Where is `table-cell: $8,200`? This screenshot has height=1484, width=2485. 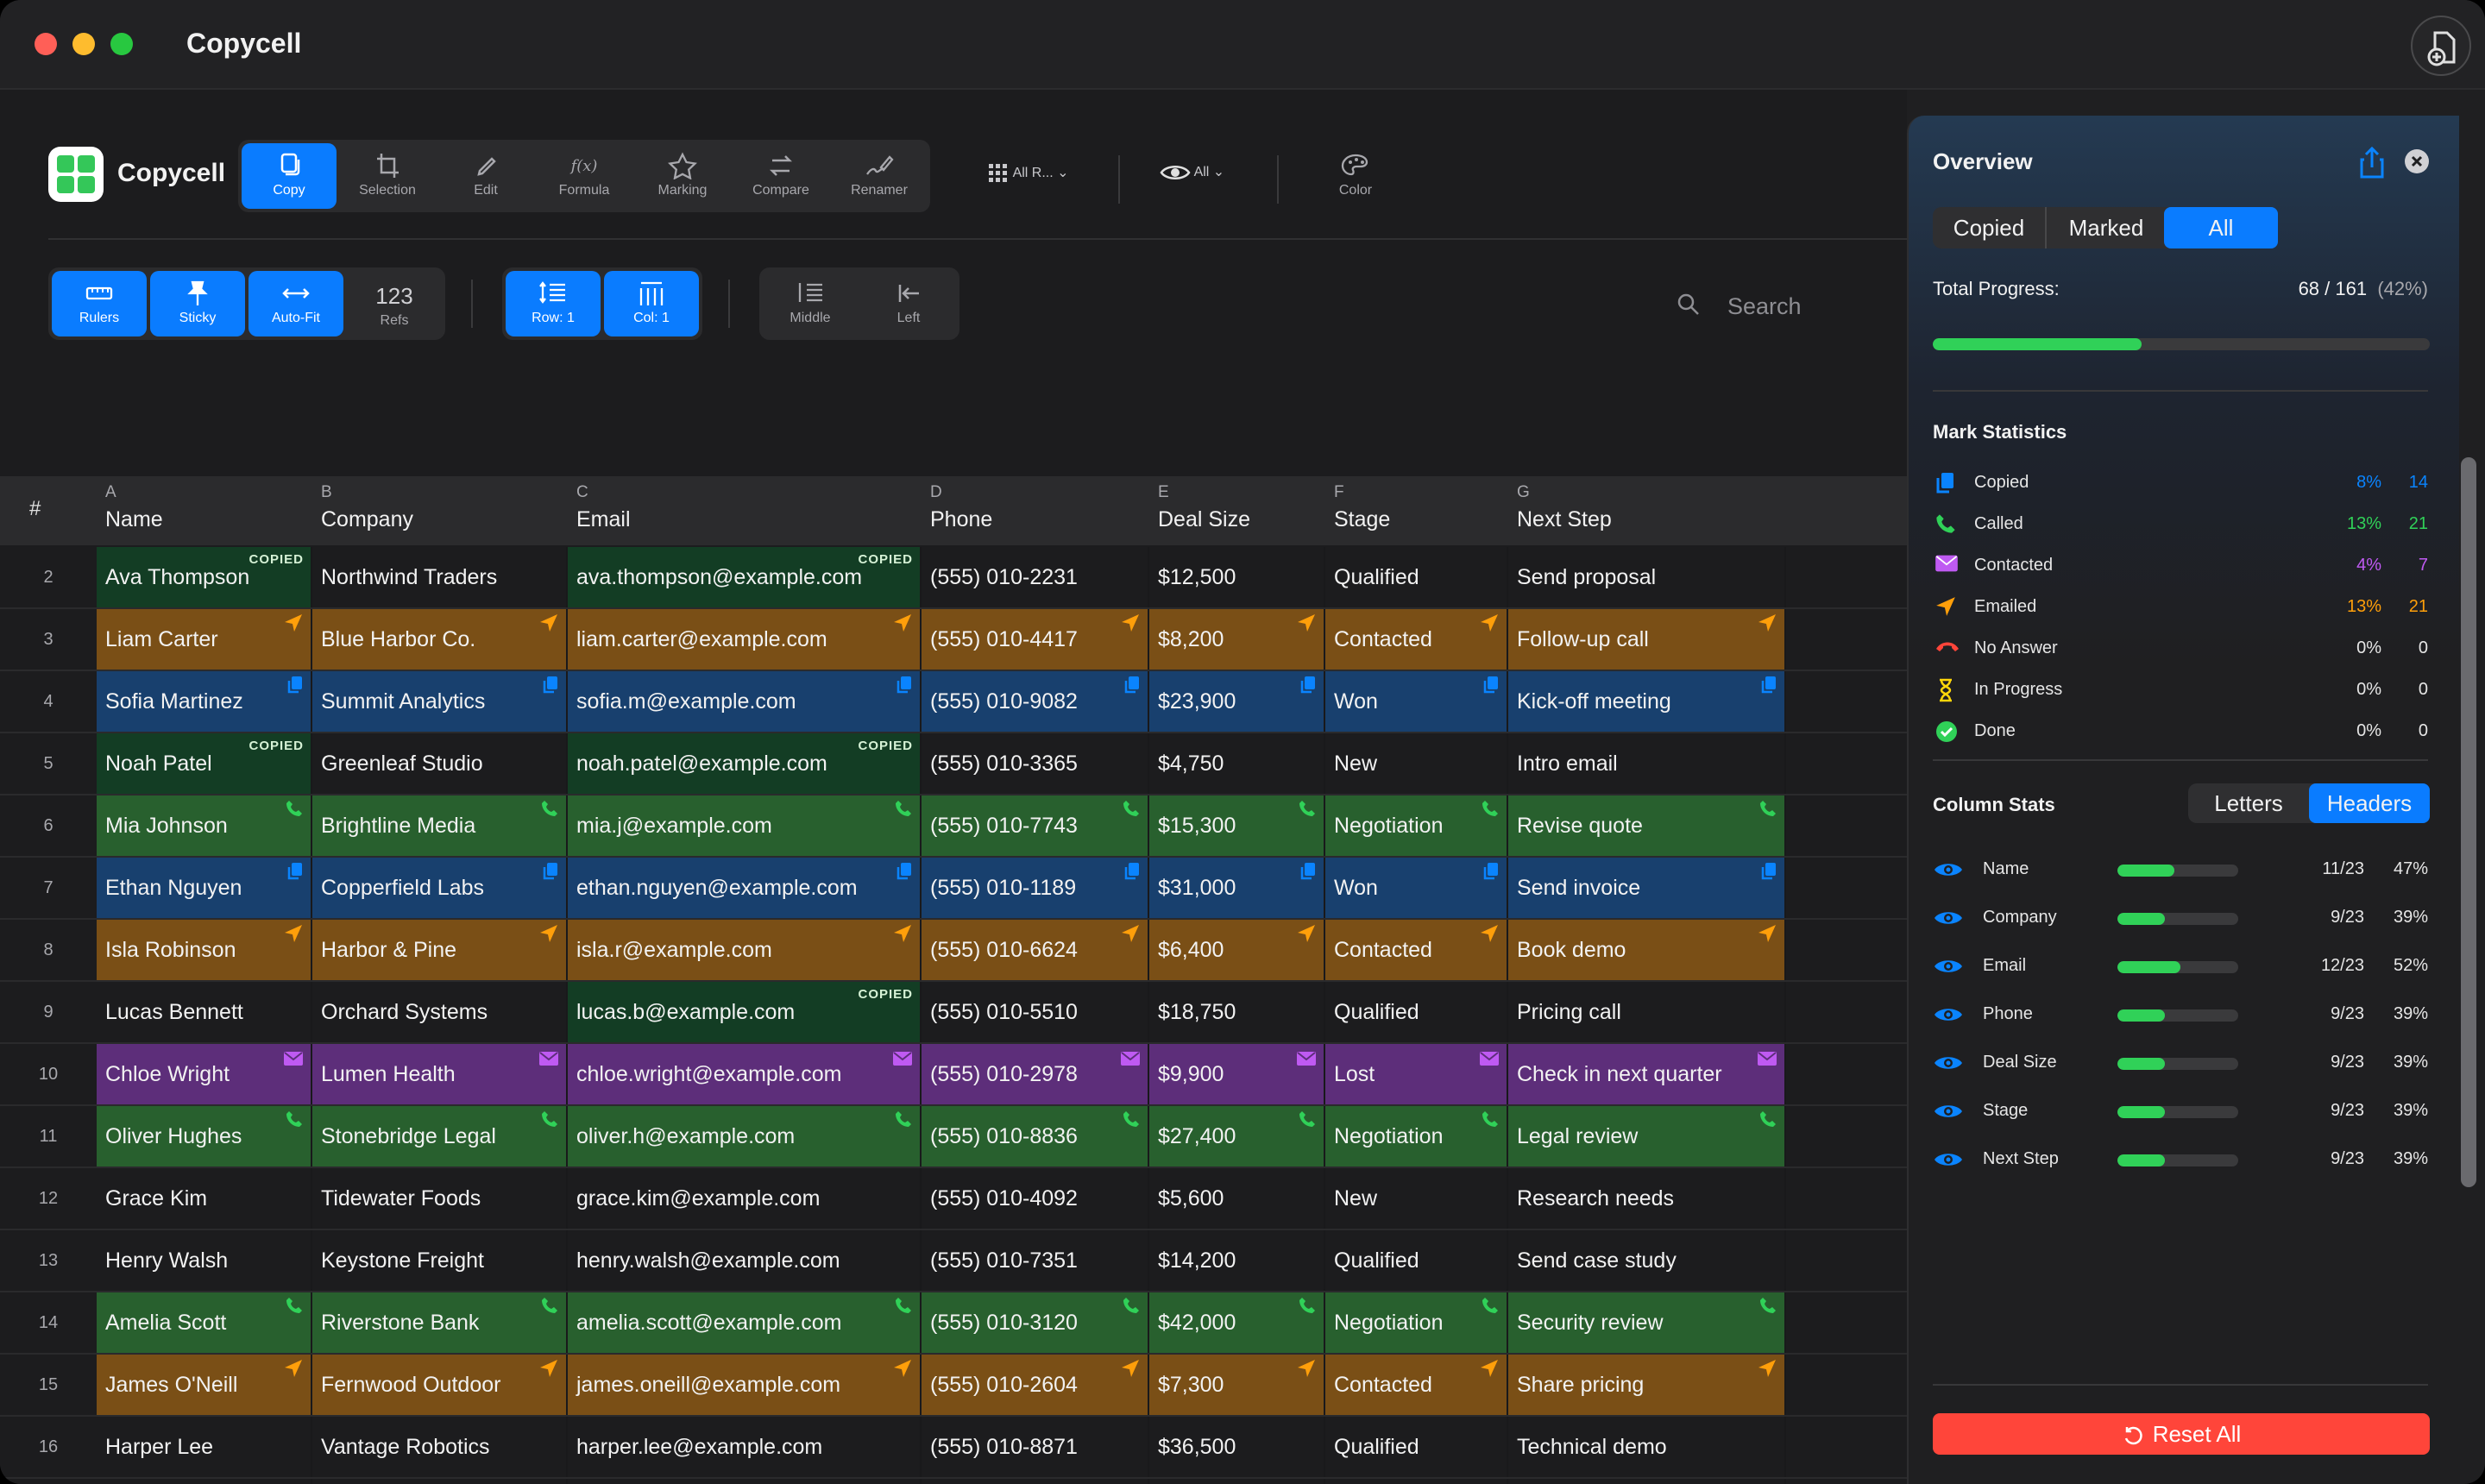
table-cell: $8,200 is located at coordinates (1237, 639).